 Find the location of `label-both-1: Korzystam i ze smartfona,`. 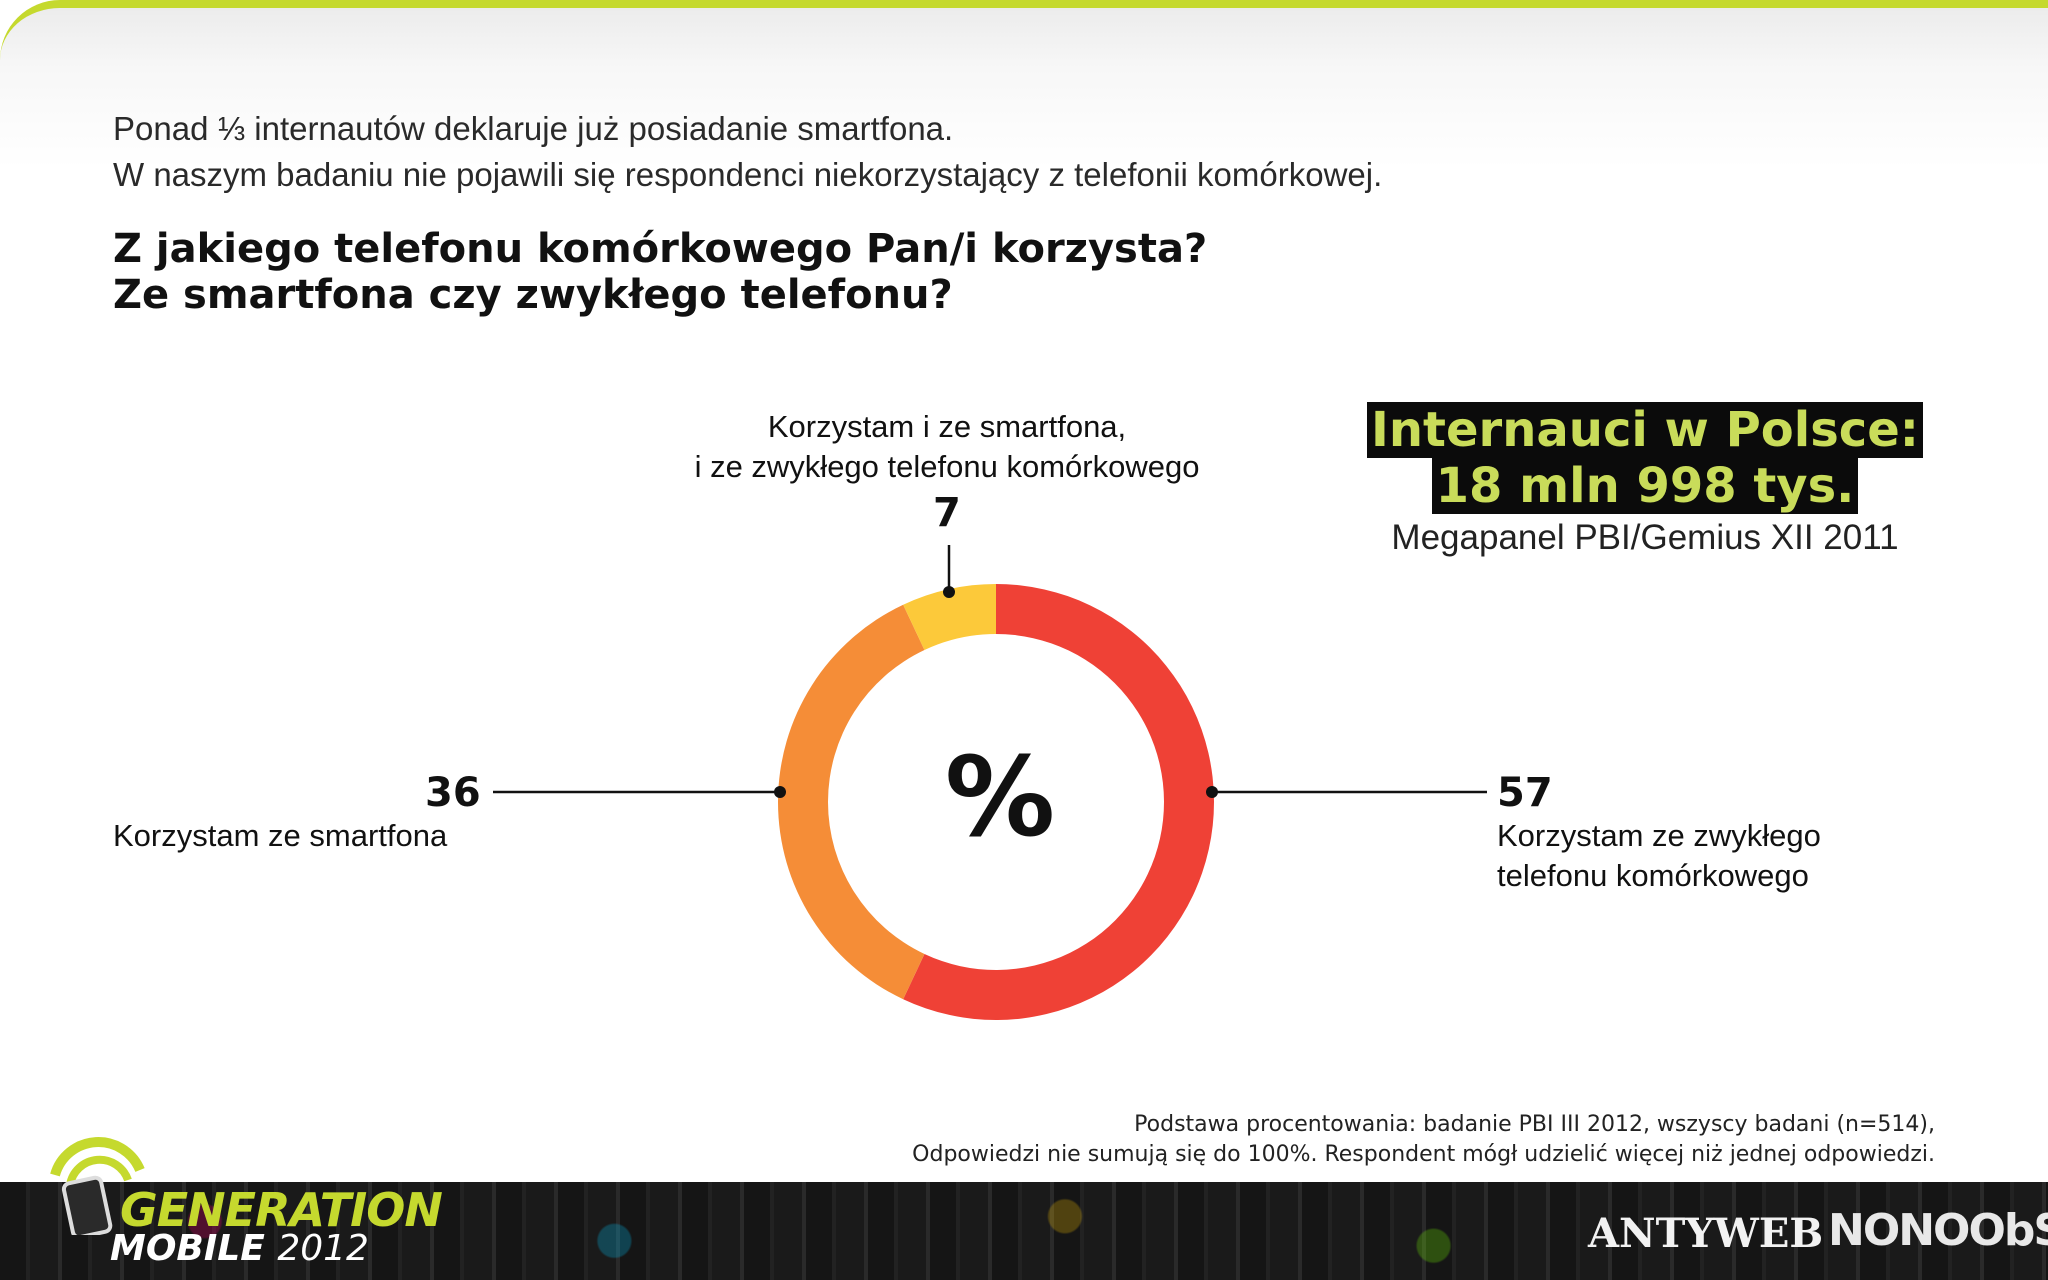

label-both-1: Korzystam i ze smartfona, is located at coordinates (947, 426).